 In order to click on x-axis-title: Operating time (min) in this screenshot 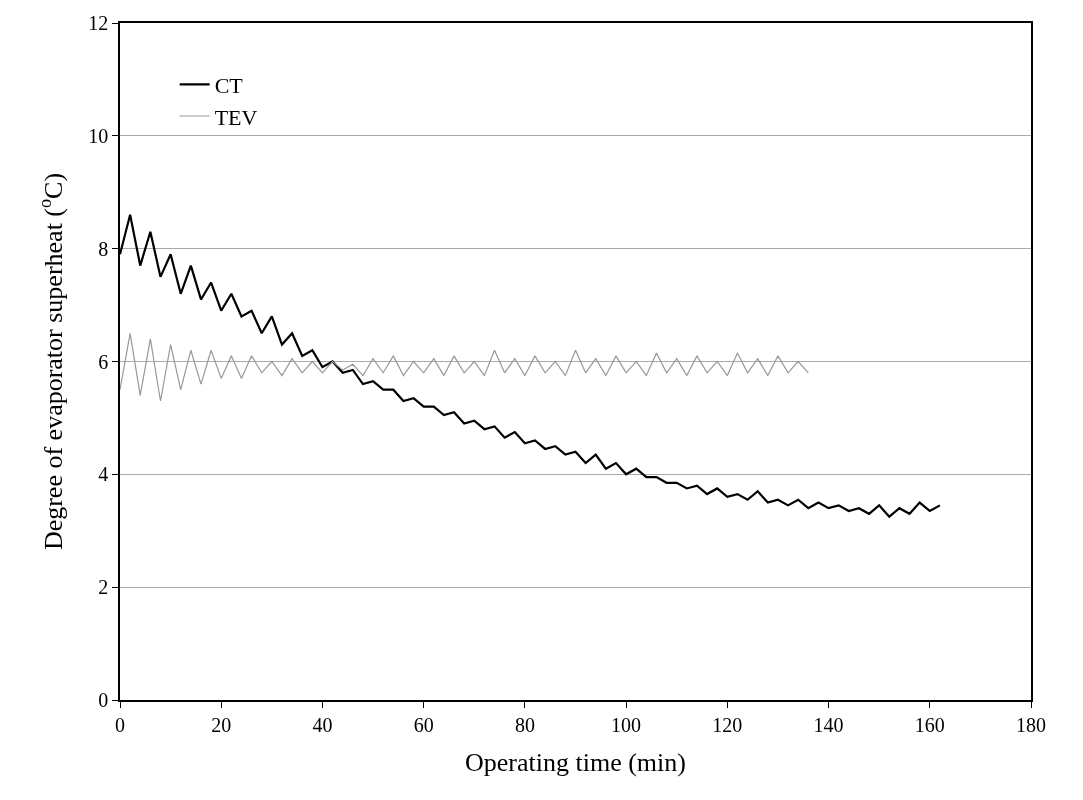, I will do `click(575, 762)`.